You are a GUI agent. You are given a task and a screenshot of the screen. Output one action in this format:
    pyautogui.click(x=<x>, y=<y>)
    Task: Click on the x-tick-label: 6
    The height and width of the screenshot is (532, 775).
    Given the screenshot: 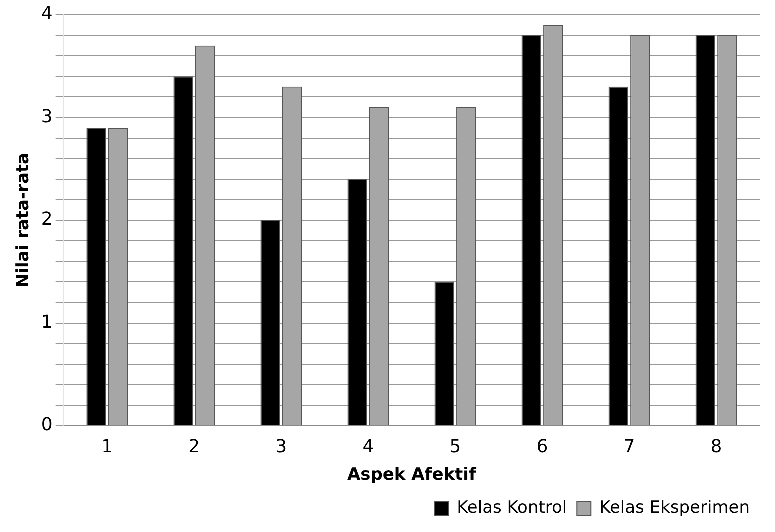 What is the action you would take?
    pyautogui.click(x=542, y=447)
    